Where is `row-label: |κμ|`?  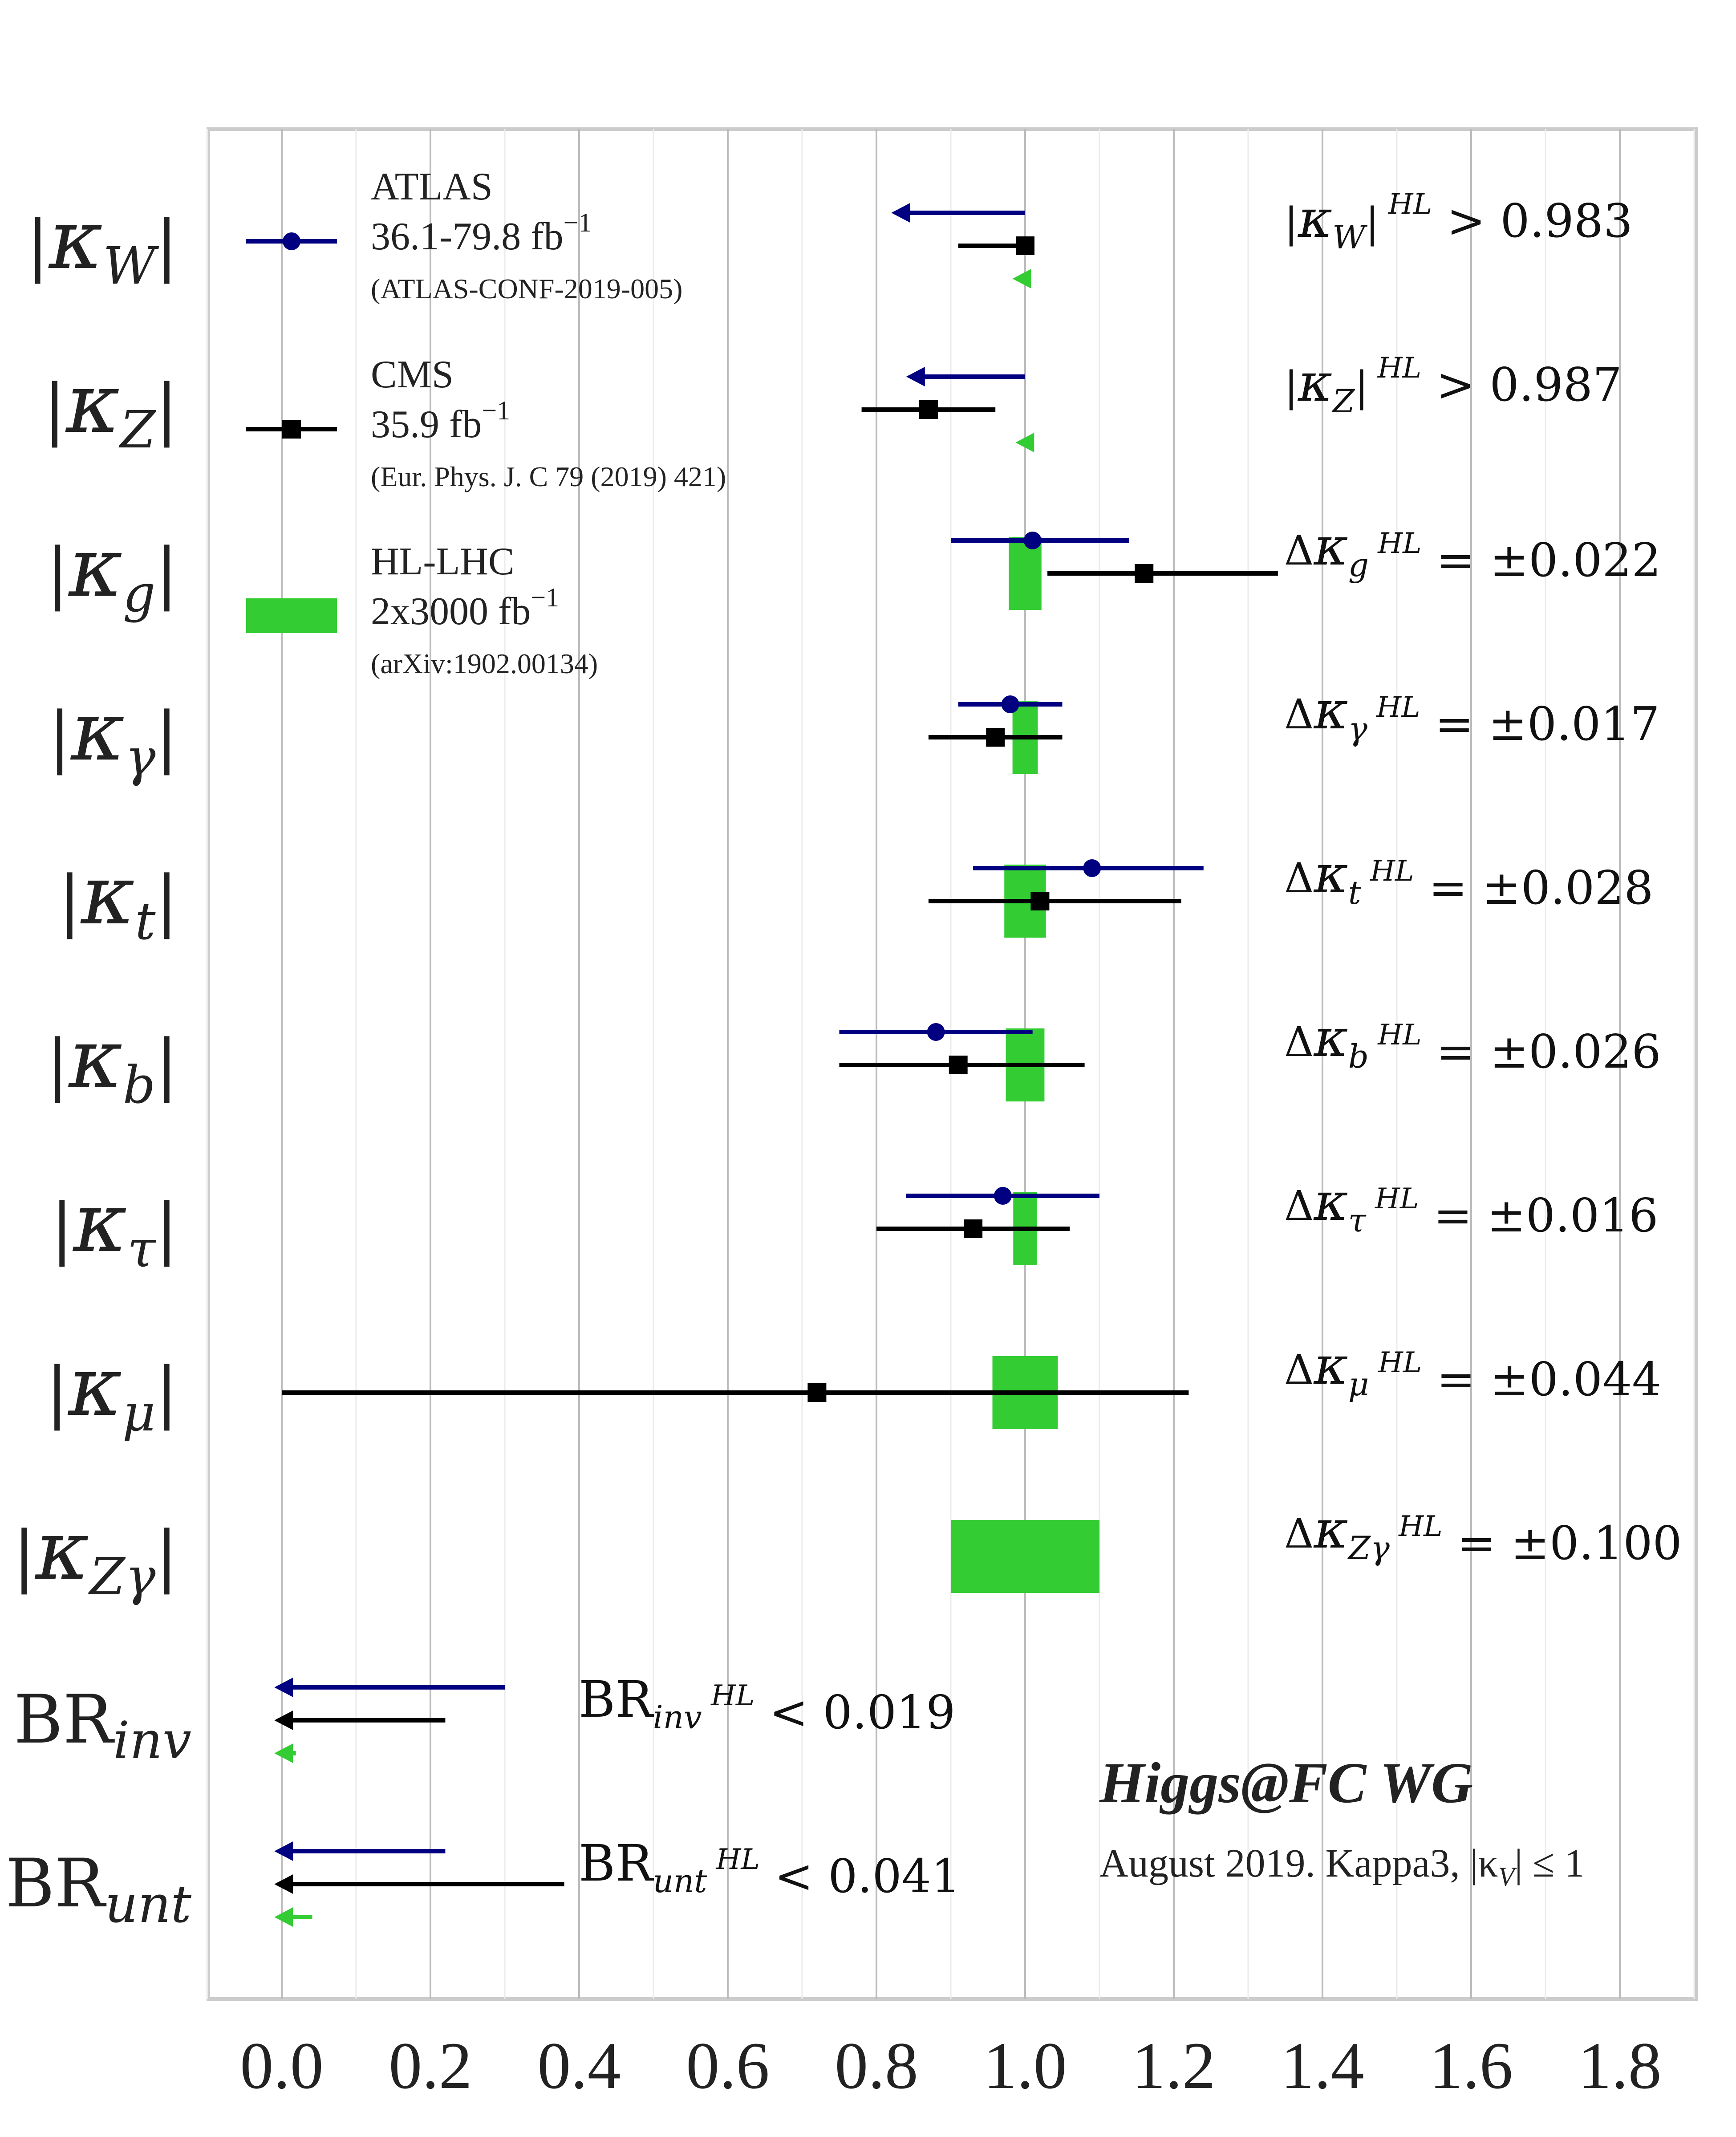
row-label: |κμ| is located at coordinates (112, 1390).